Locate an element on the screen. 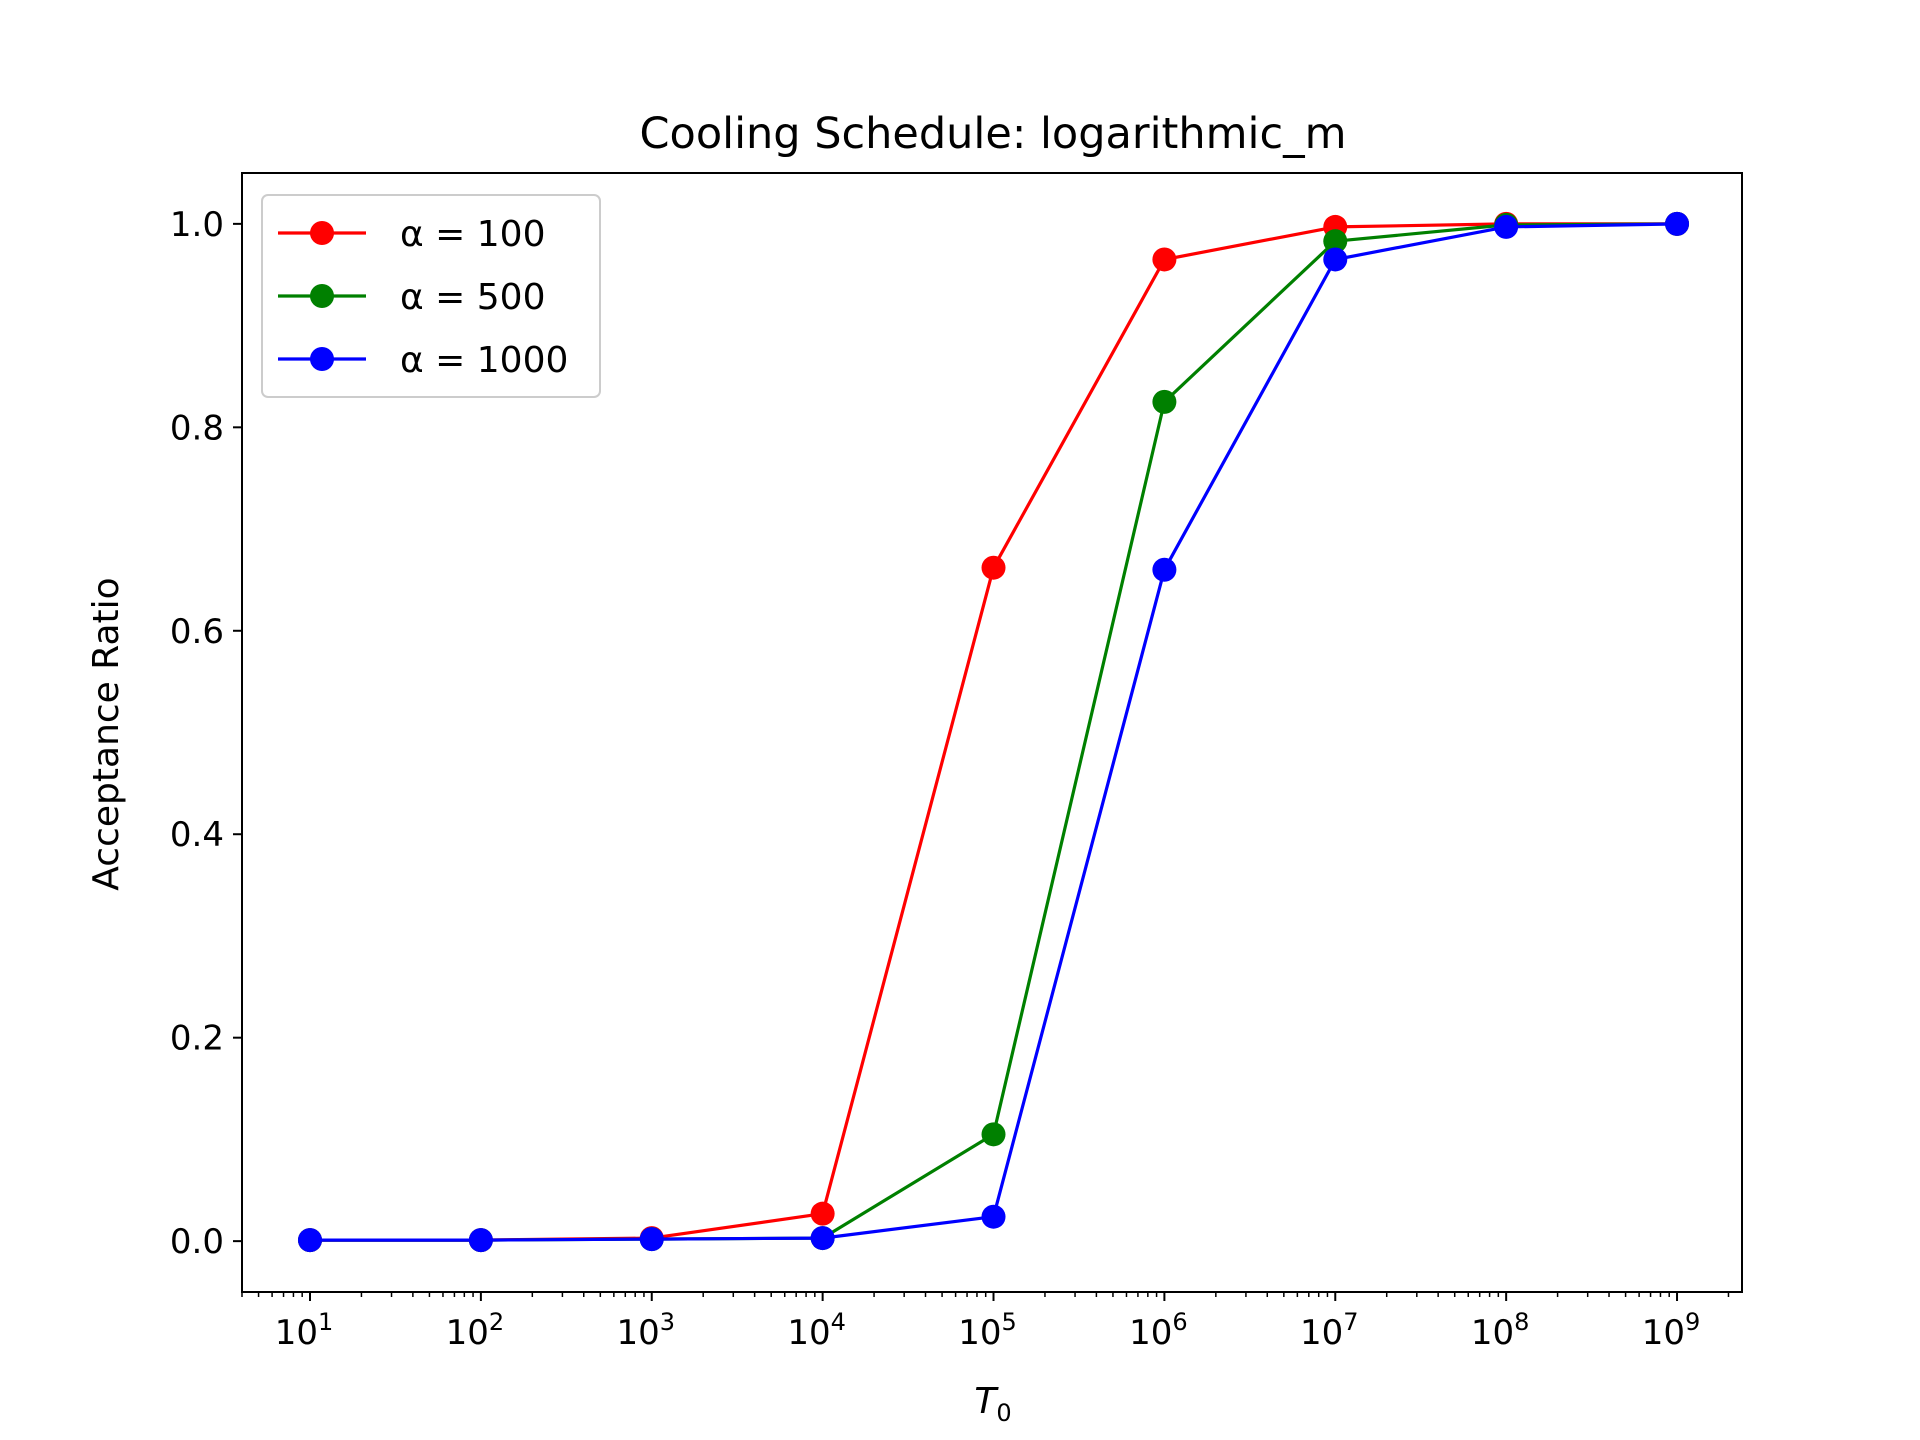  x-tick-label: 10³ is located at coordinates (645, 1330).